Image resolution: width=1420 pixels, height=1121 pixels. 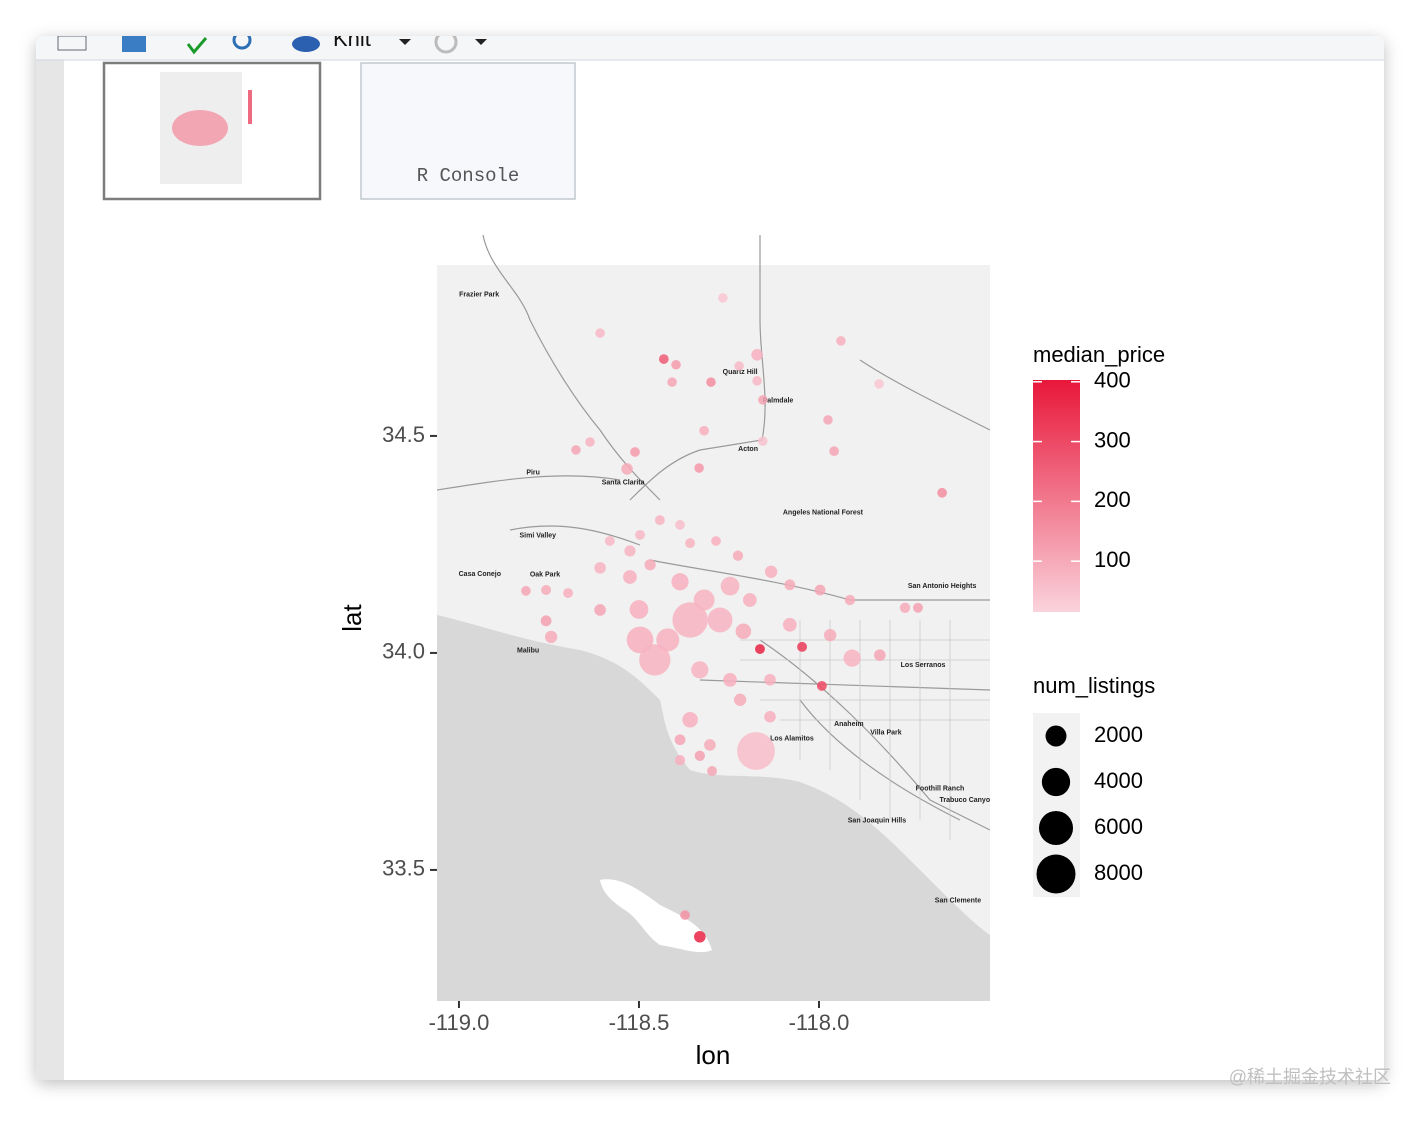 What do you see at coordinates (819, 1022) in the screenshot?
I see `x-tick-label: -118.0` at bounding box center [819, 1022].